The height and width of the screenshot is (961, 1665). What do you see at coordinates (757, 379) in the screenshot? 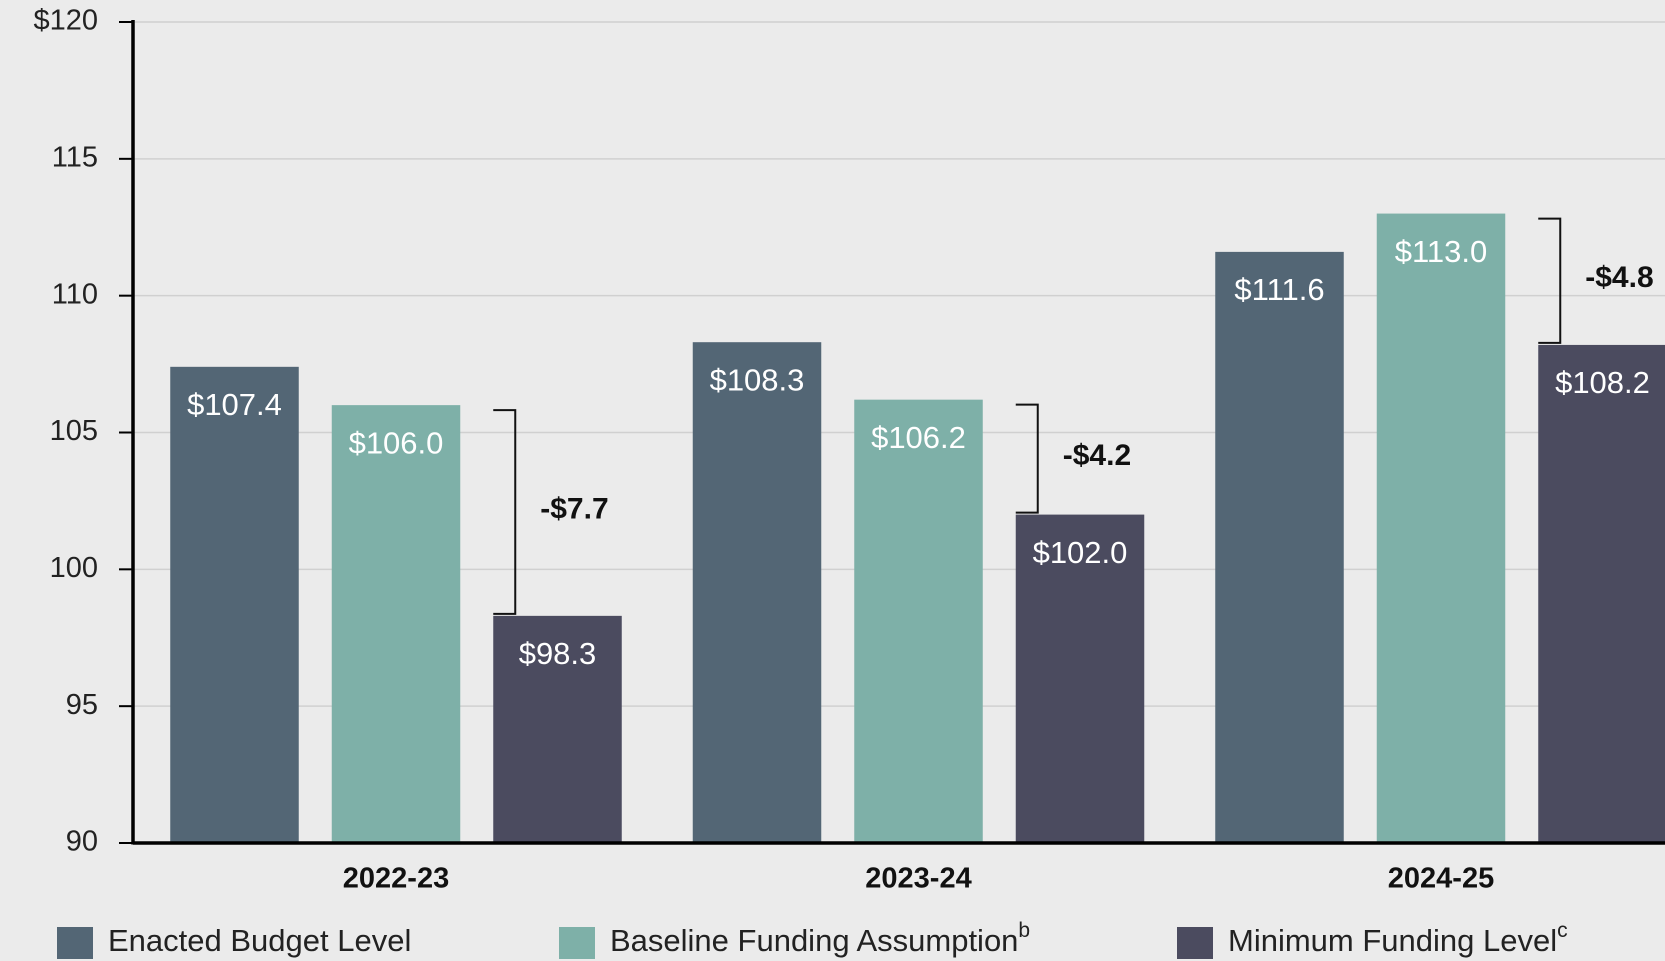
I see `data-label: $108.3` at bounding box center [757, 379].